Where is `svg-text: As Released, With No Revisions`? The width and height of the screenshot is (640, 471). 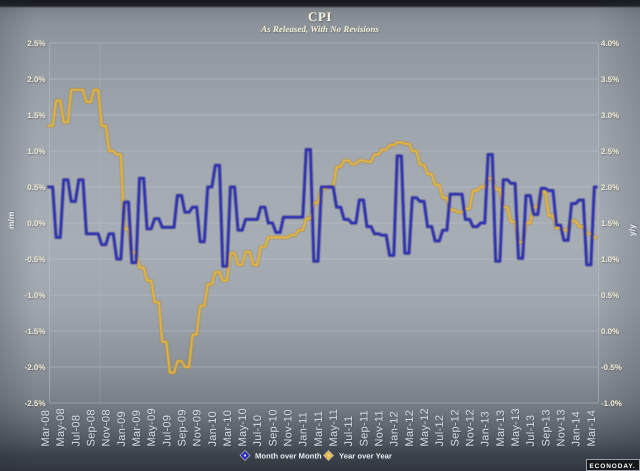
svg-text: As Released, With No Revisions is located at coordinates (319, 29).